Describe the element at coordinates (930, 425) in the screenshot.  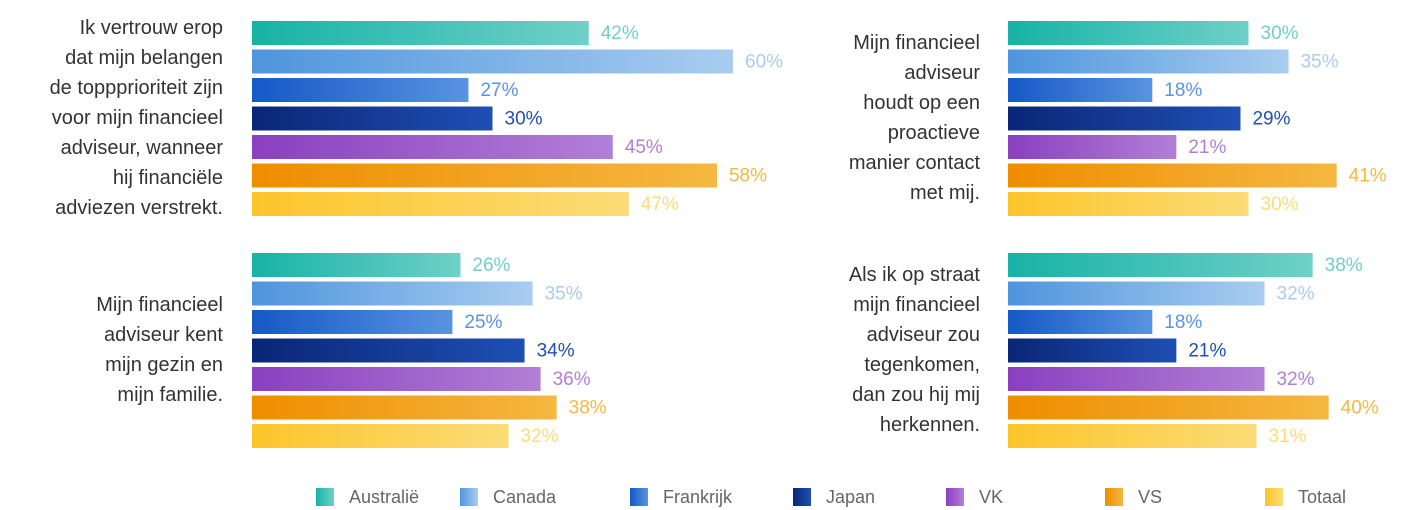
I see `panel-title-line: herkennen.` at that location.